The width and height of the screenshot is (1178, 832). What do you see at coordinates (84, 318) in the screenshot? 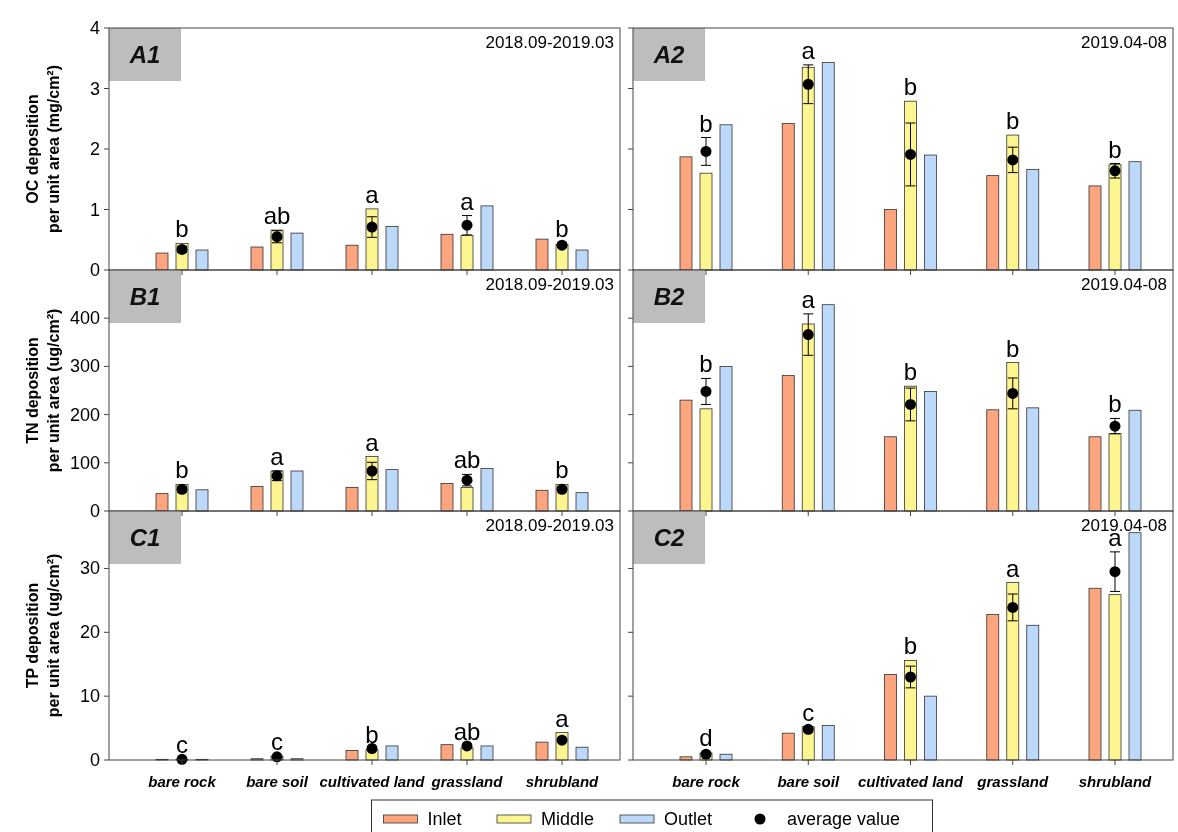
I see `y-tick-label: 400` at bounding box center [84, 318].